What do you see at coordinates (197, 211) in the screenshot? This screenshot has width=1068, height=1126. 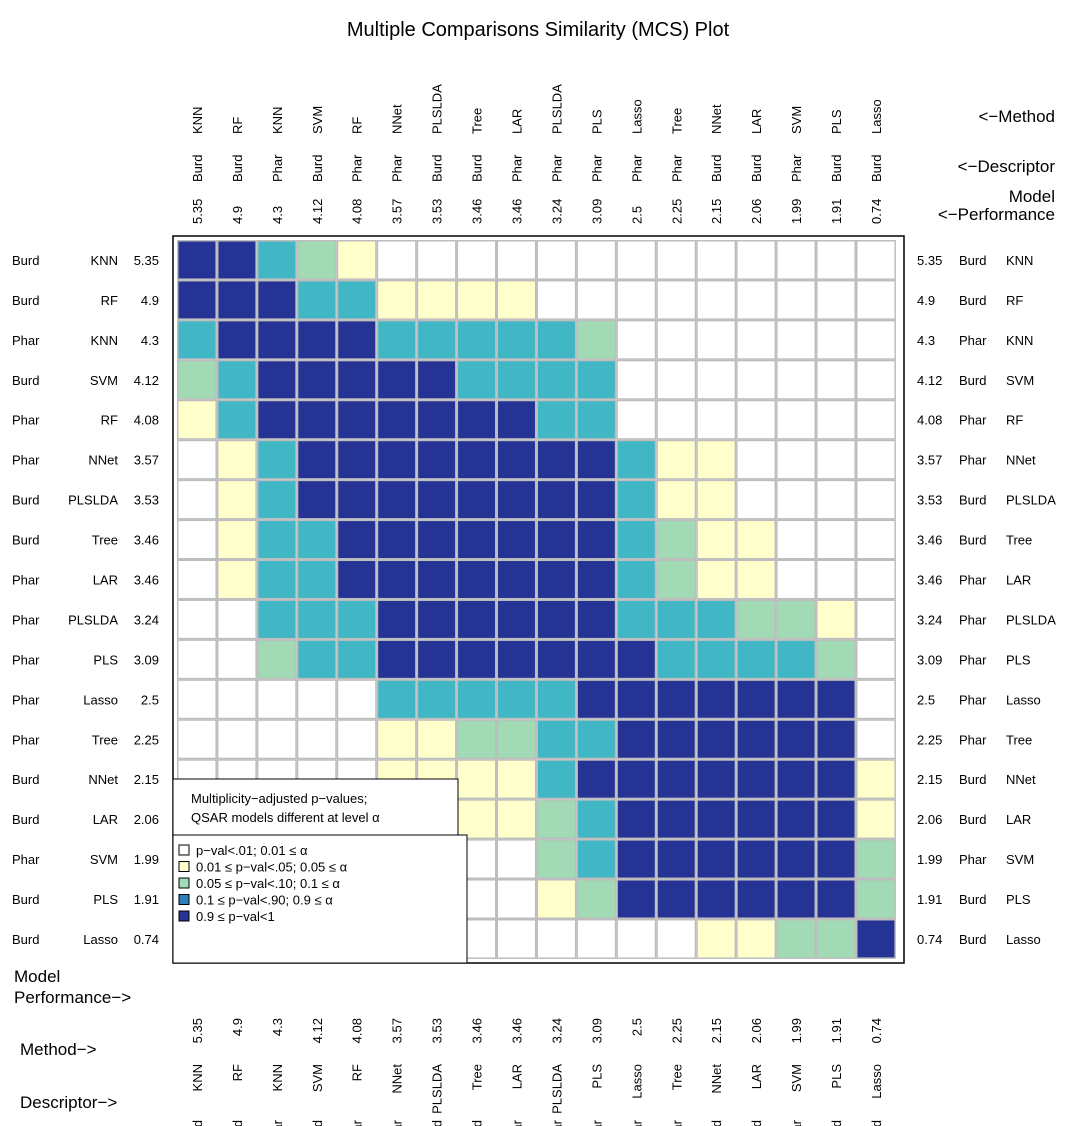 I see `top-performance-label: 5.35` at bounding box center [197, 211].